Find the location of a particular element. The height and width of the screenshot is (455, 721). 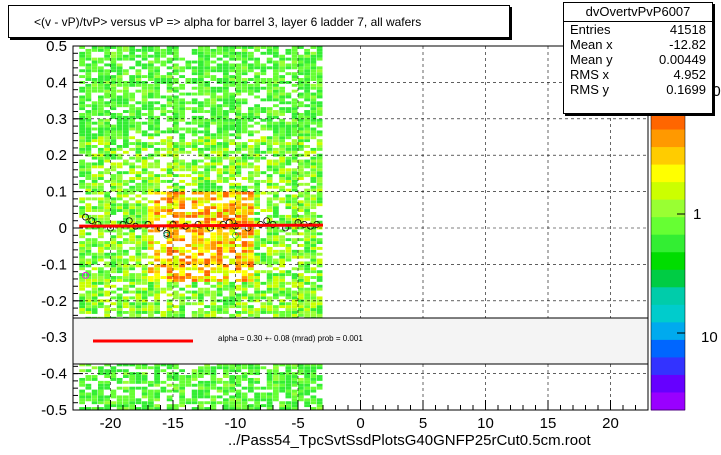

profile-point is located at coordinates (129, 221).